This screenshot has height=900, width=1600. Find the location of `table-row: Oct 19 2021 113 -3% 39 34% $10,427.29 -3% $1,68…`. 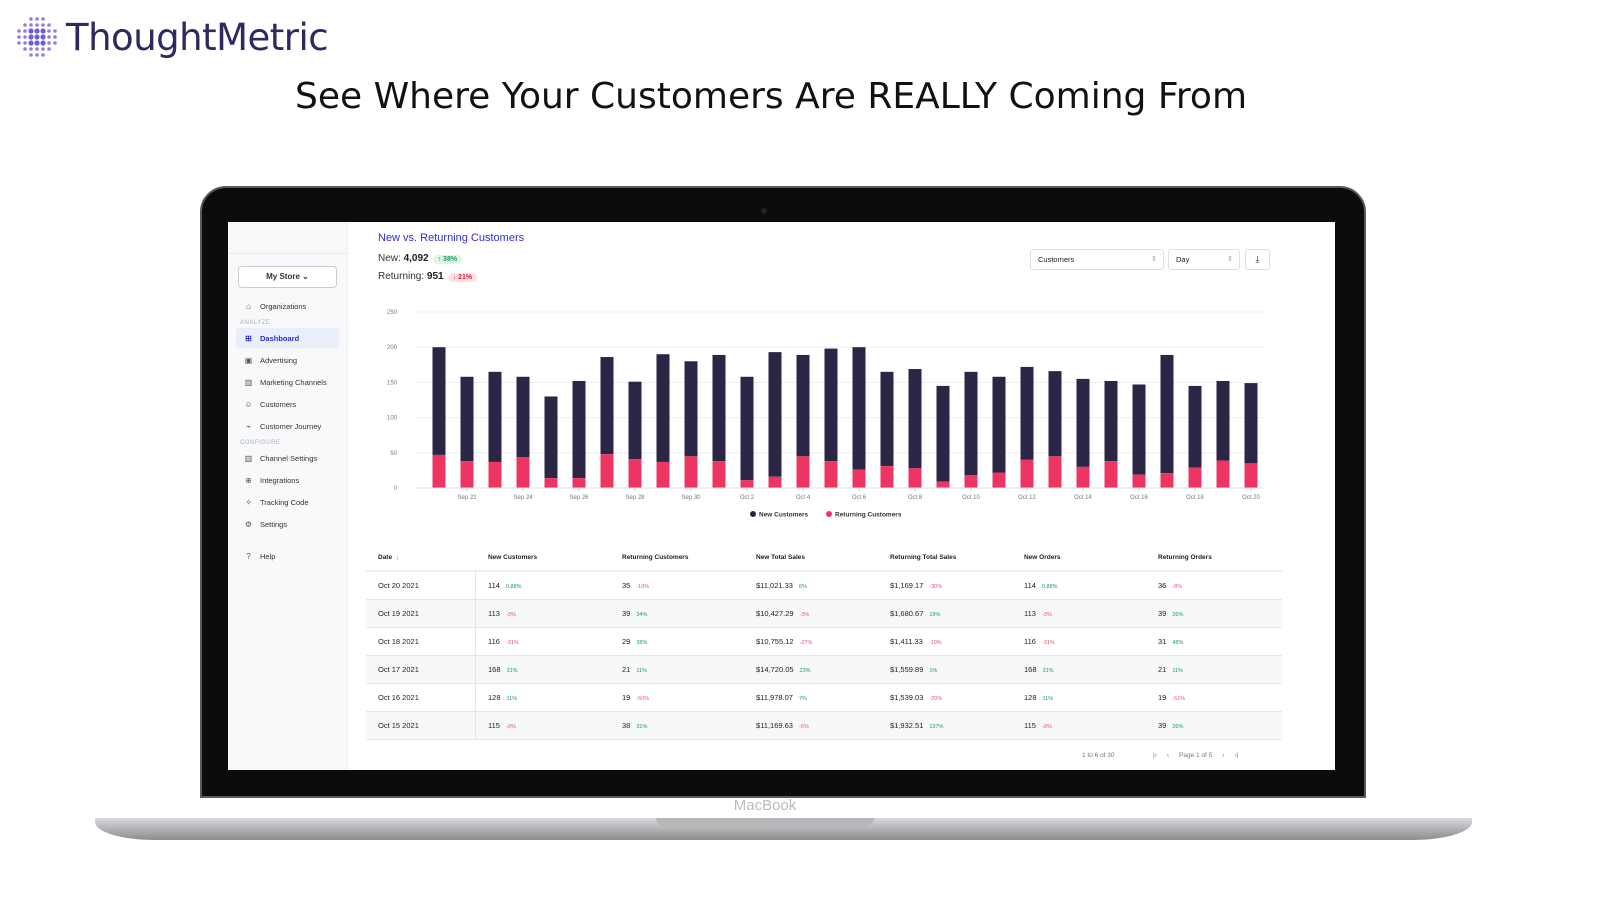

table-row: Oct 19 2021 113 -3% 39 34% $10,427.29 -3% $1,68… is located at coordinates (824, 614).